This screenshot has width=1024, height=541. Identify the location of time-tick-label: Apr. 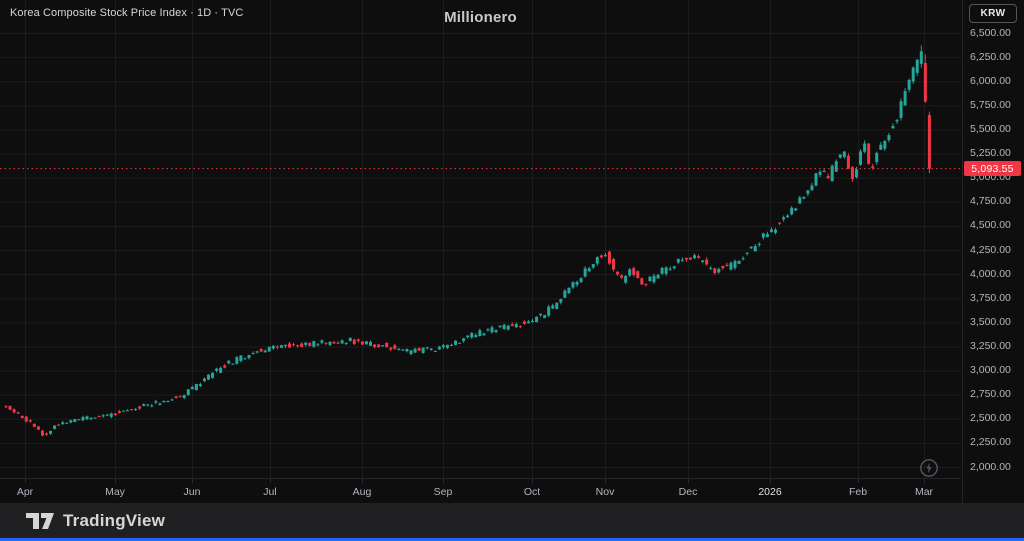
(25, 492).